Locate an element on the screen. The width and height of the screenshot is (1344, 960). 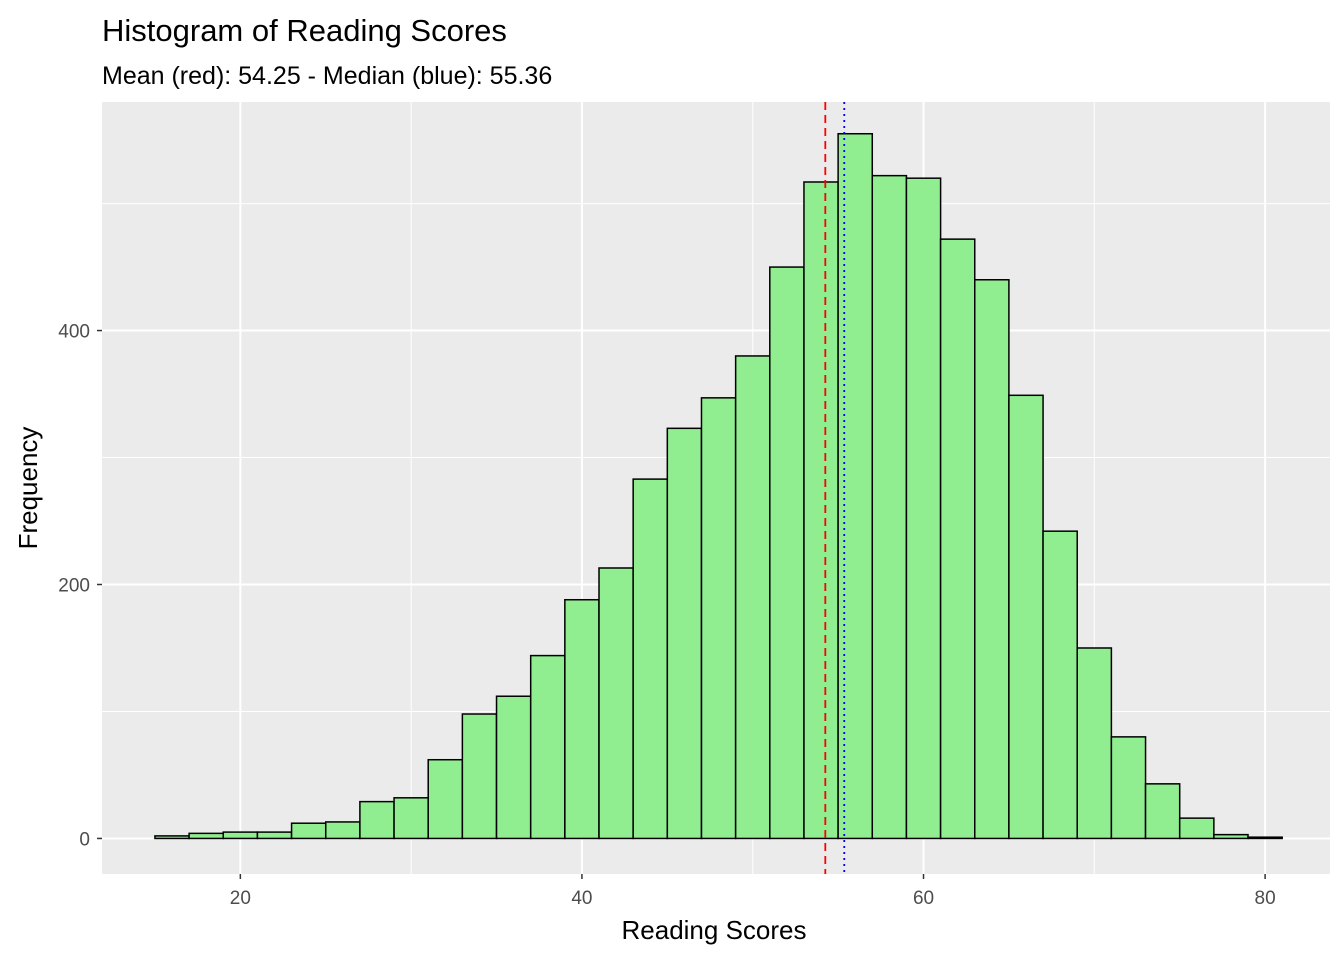
x-tick-label: 40 is located at coordinates (581, 898).